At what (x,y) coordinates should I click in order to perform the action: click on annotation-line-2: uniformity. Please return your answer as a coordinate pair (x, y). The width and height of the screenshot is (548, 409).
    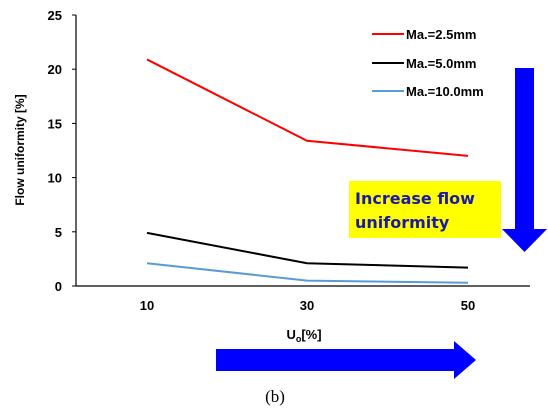
    Looking at the image, I should click on (402, 222).